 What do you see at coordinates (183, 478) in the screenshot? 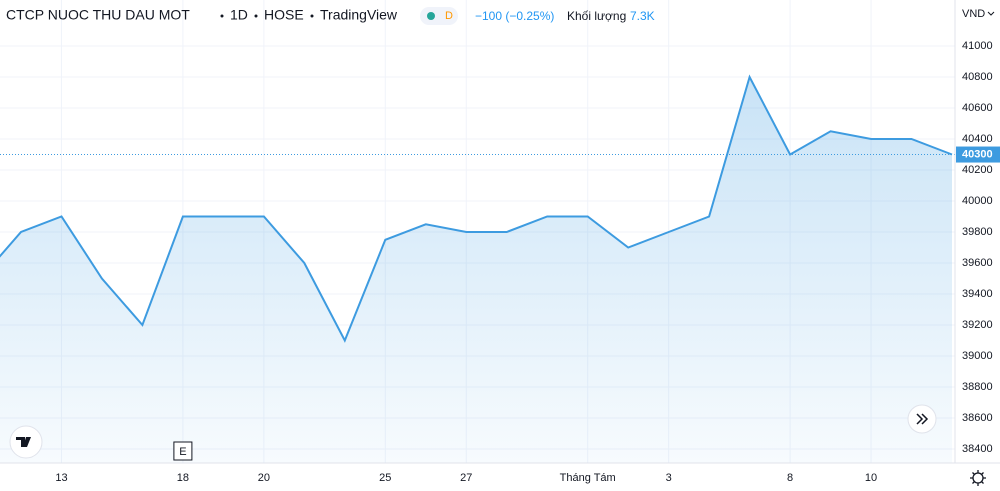
I see `x-tick-label: 18` at bounding box center [183, 478].